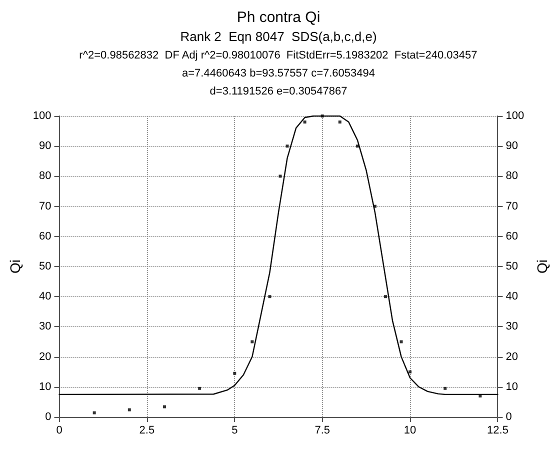  What do you see at coordinates (279, 74) in the screenshot?
I see `text: a=7.4460643 b=93.57557 c=7.6053494` at bounding box center [279, 74].